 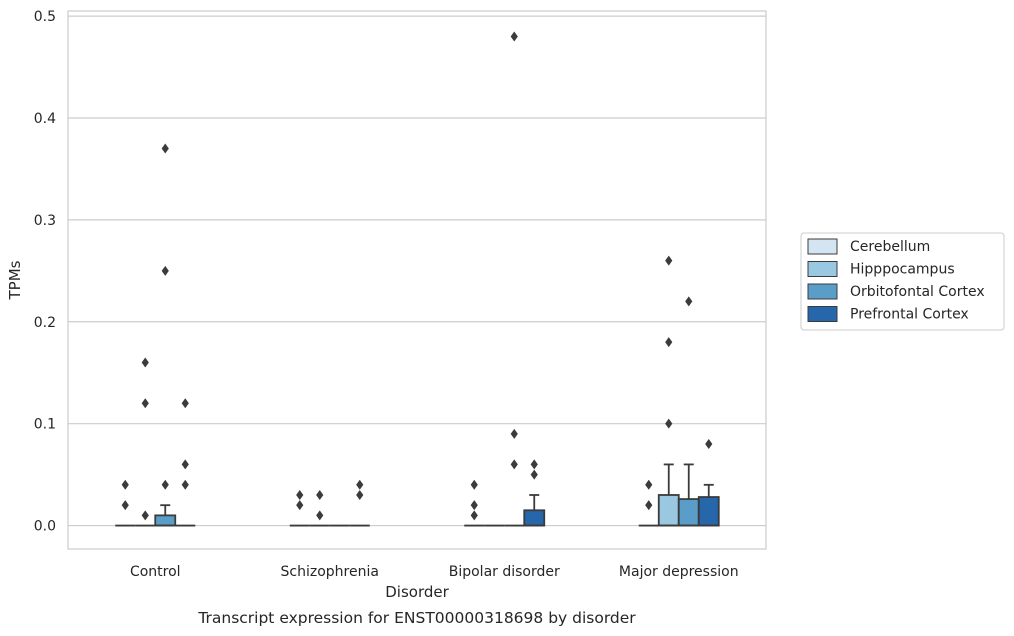 I want to click on legend-label: Orbitofontal Cortex, so click(x=917, y=292).